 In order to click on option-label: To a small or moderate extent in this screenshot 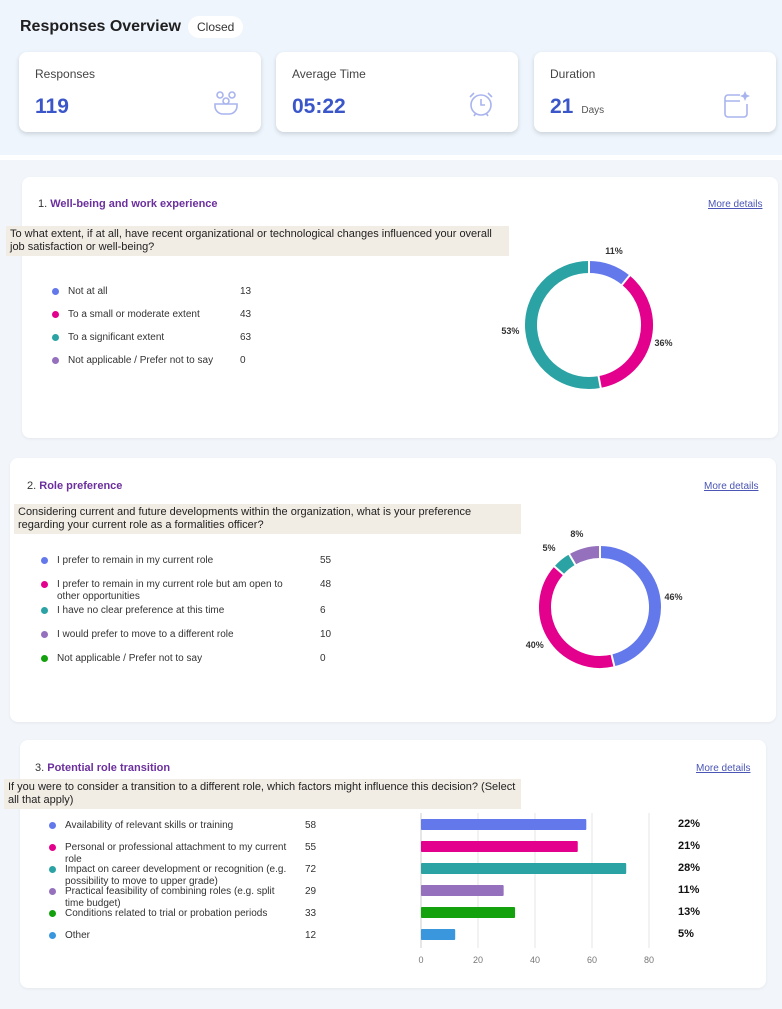, I will do `click(134, 314)`.